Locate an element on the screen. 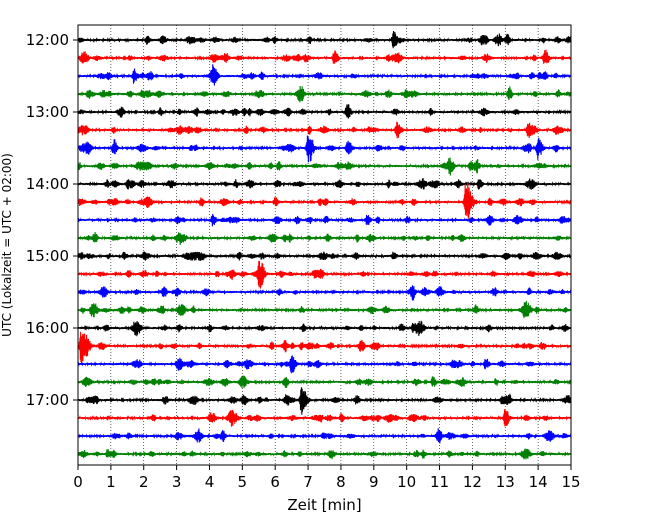  y-tick-label: 17:00 is located at coordinates (47, 400).